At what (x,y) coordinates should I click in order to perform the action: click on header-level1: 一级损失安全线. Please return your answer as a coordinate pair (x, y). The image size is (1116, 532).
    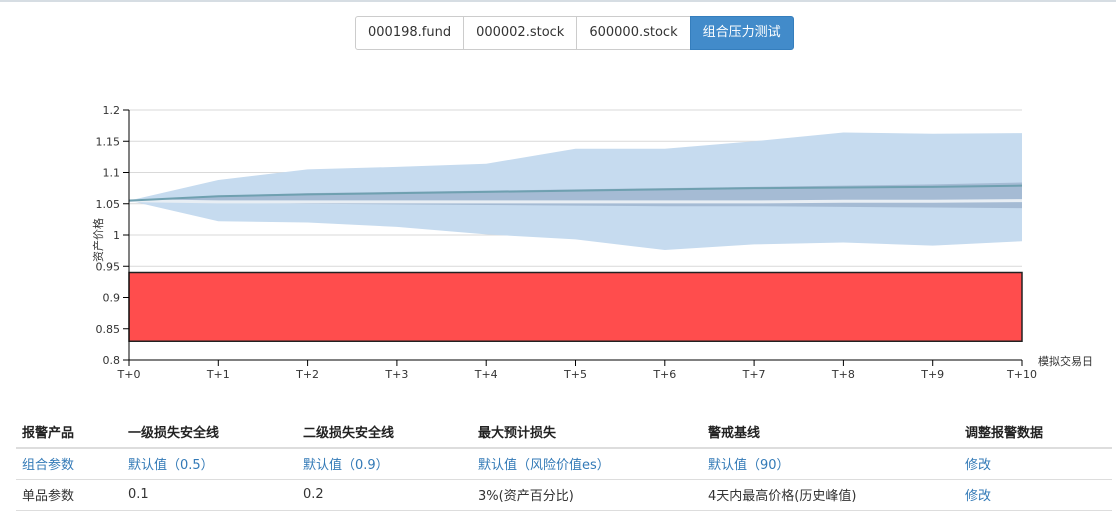
    Looking at the image, I should click on (209, 432).